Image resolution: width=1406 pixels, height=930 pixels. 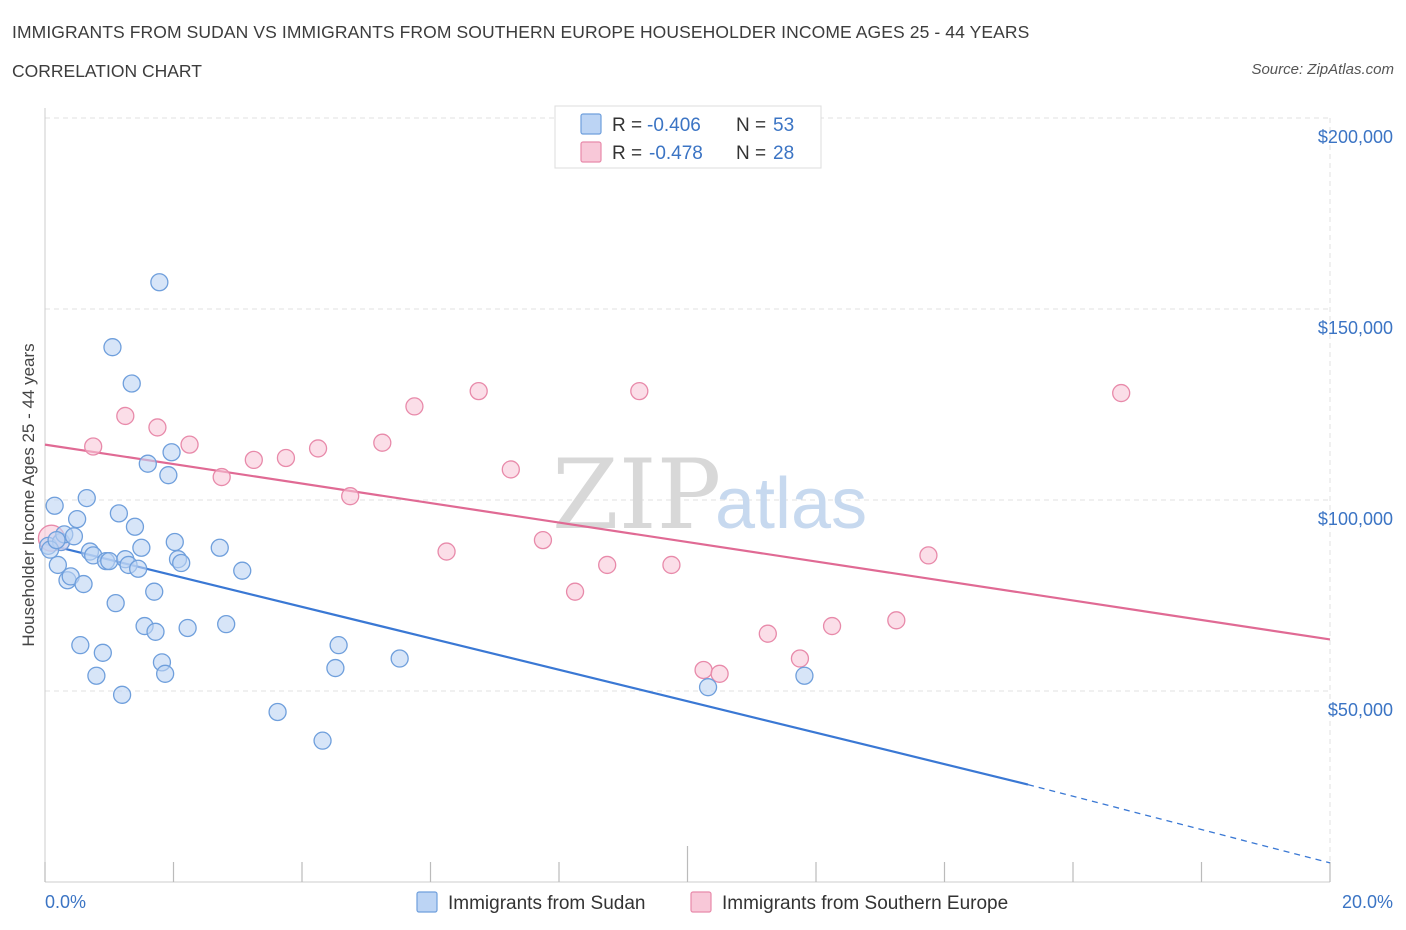 I want to click on bottom-legend-label-southern-europe: Immigrants from Southern Europe, so click(x=865, y=903).